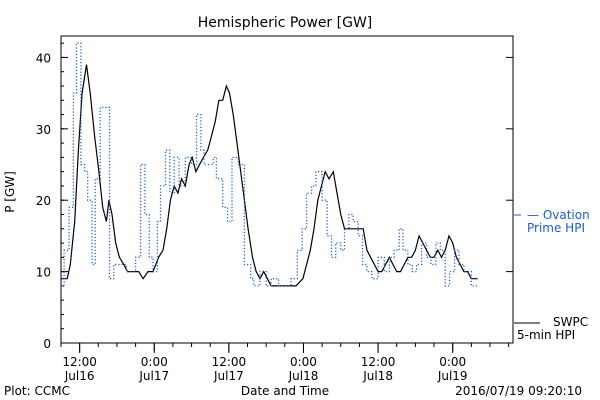  I want to click on x-tick-label-date: Jul19, so click(452, 376).